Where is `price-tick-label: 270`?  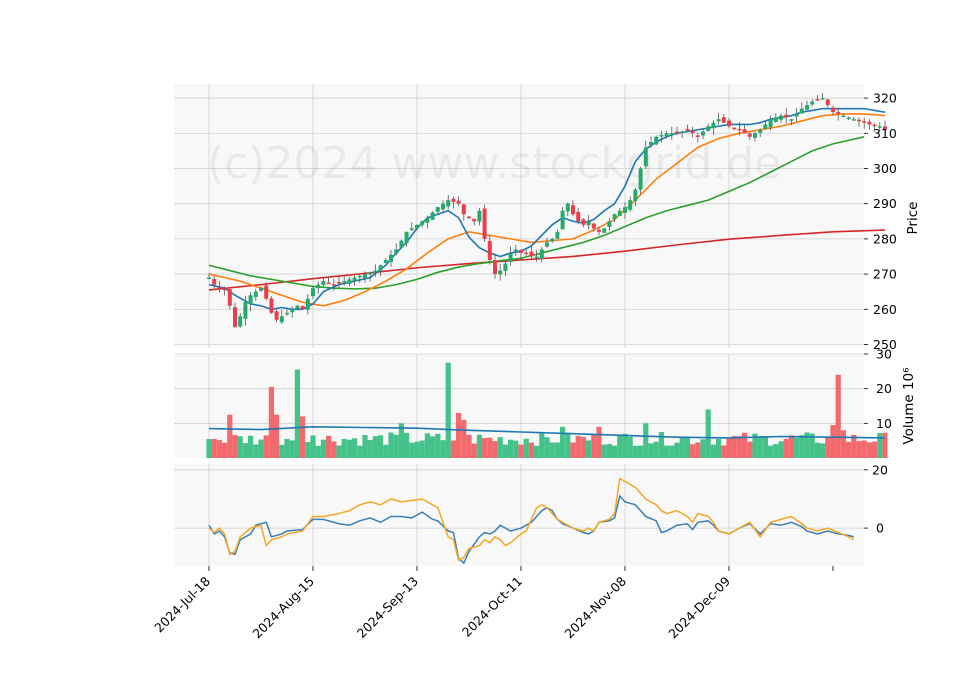 price-tick-label: 270 is located at coordinates (885, 274).